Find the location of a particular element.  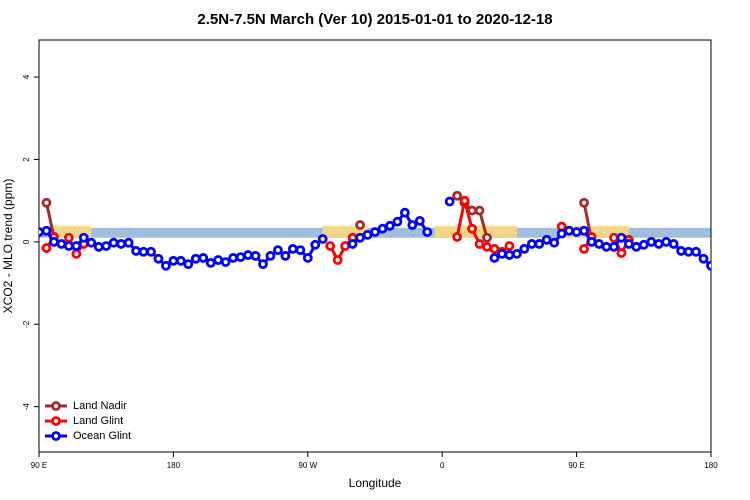

y-tick-label: 0 is located at coordinates (26, 241).